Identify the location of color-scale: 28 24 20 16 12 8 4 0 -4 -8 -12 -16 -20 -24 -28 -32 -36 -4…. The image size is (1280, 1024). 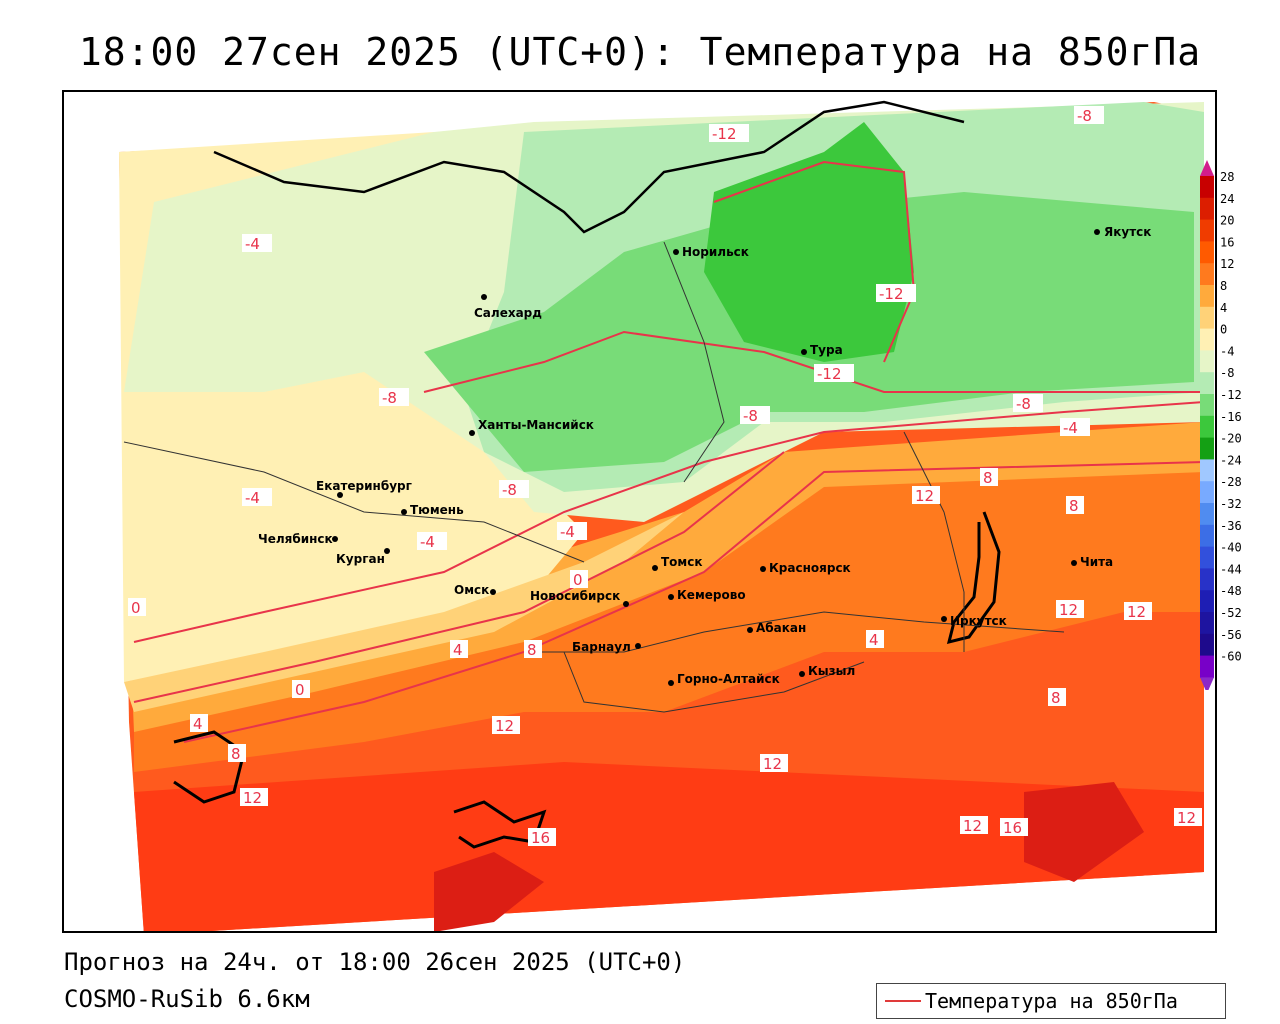
(1221, 425).